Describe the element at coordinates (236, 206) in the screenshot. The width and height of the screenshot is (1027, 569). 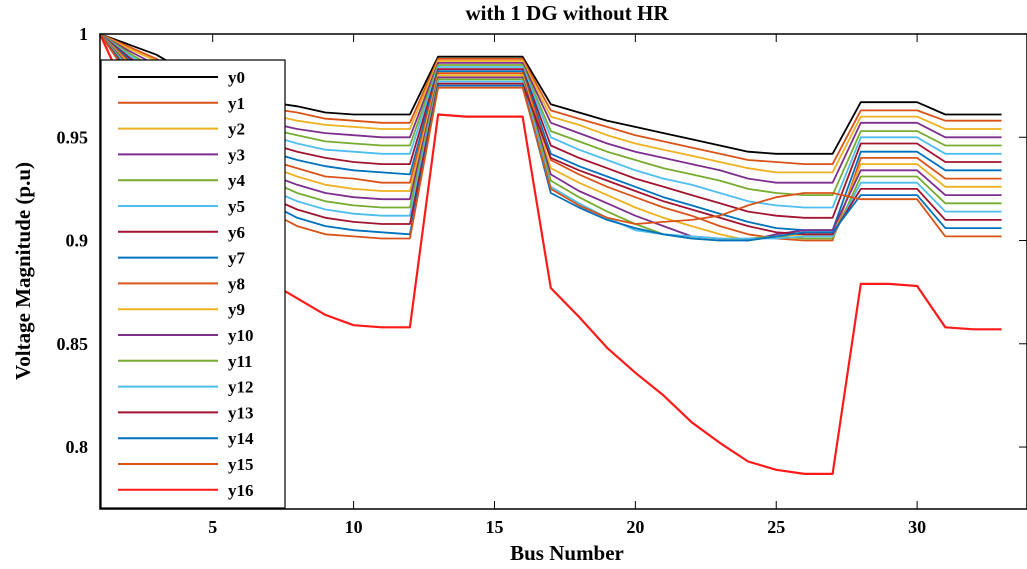
I see `legend-label-y5: y5` at that location.